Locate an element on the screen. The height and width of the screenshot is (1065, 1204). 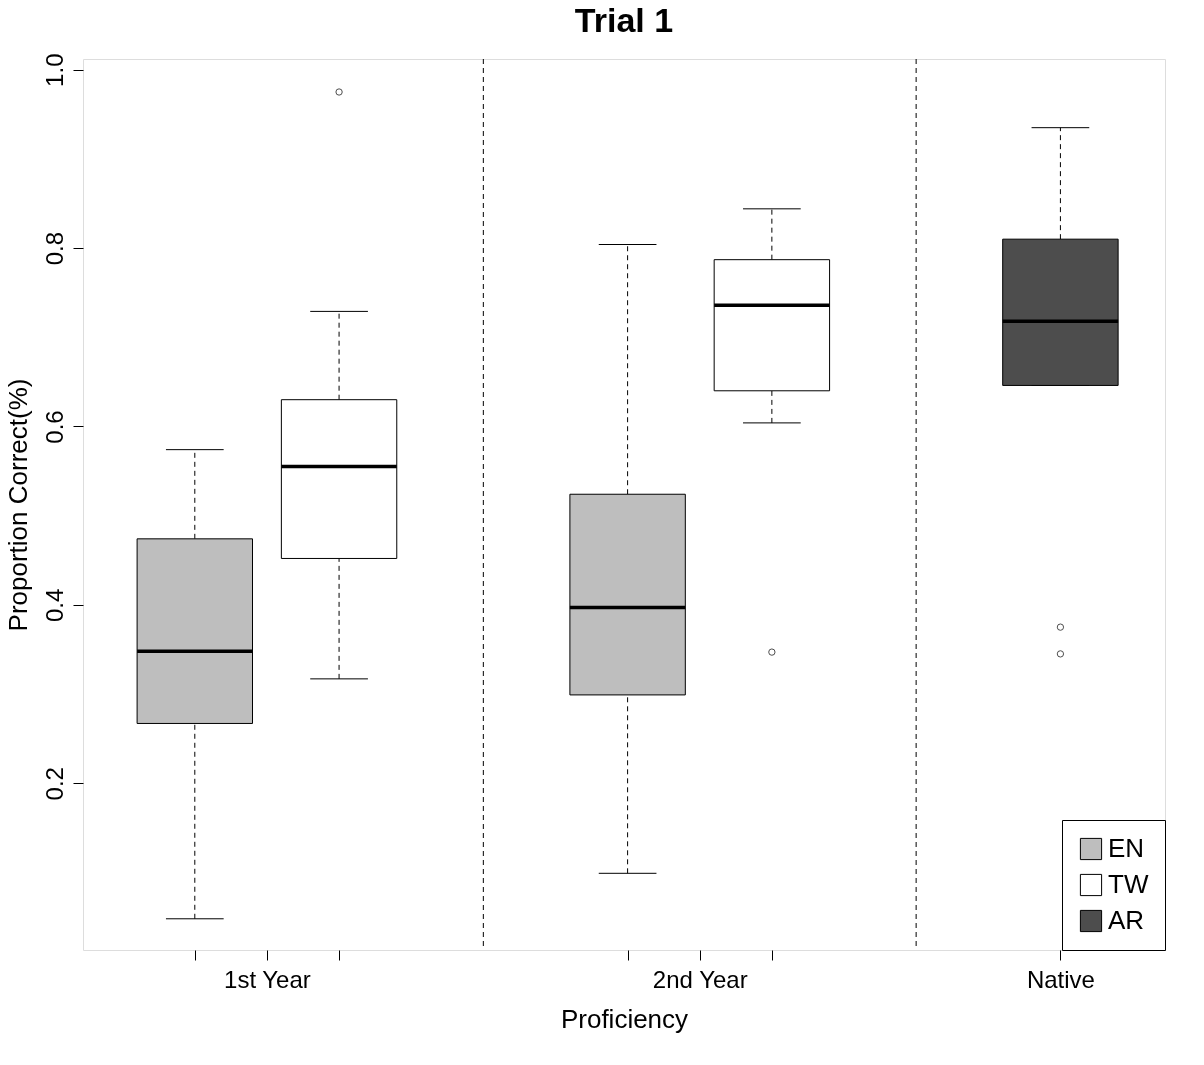
x-tick-label: Native is located at coordinates (1060, 979).